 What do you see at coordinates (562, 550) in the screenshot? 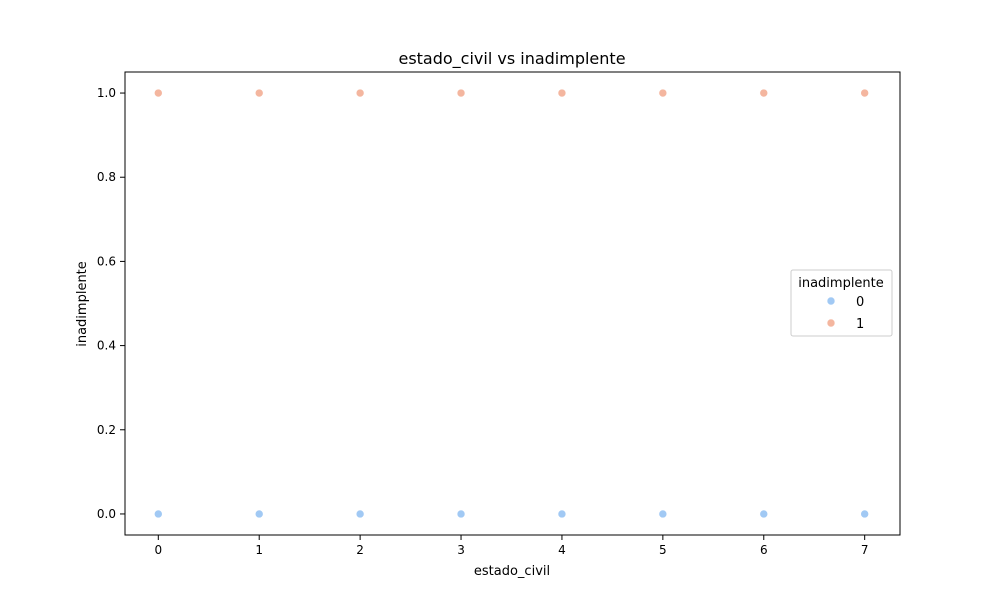
I see `x-tick-label: 4` at bounding box center [562, 550].